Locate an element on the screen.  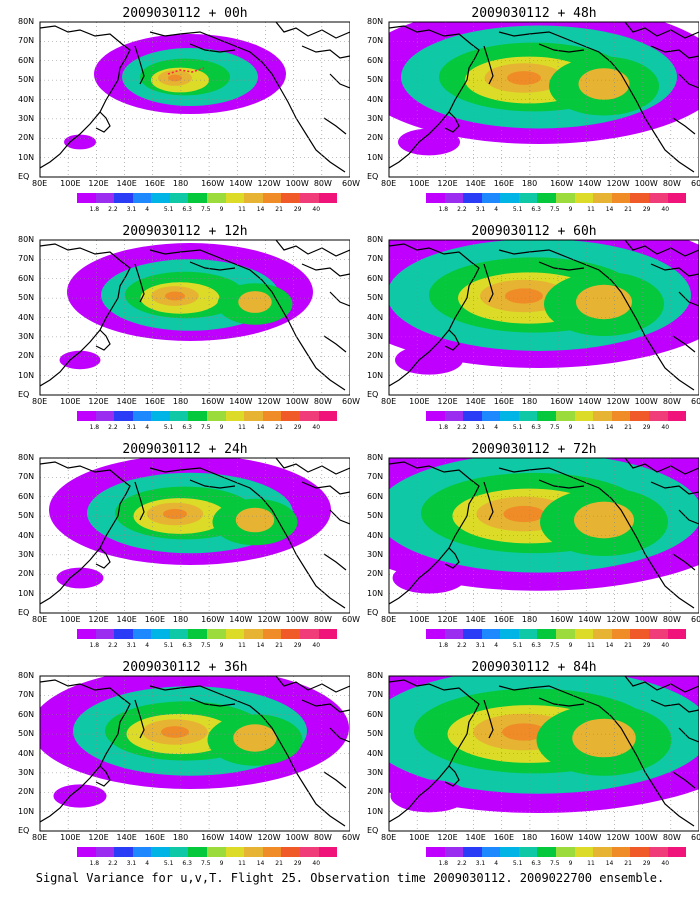
latitude-label: 20N is located at coordinates (26, 356).